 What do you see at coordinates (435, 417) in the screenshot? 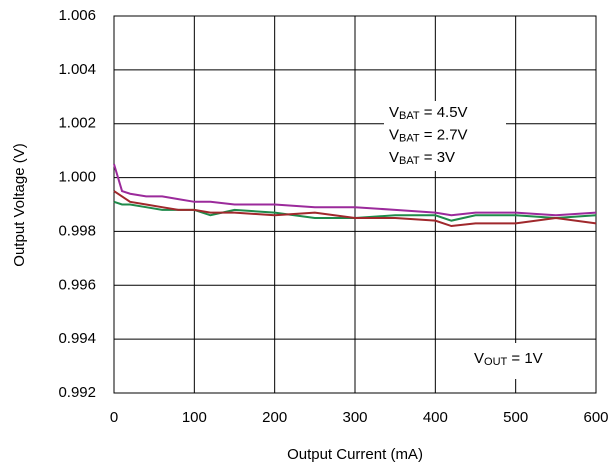
I see `x-tick-label: 400` at bounding box center [435, 417].